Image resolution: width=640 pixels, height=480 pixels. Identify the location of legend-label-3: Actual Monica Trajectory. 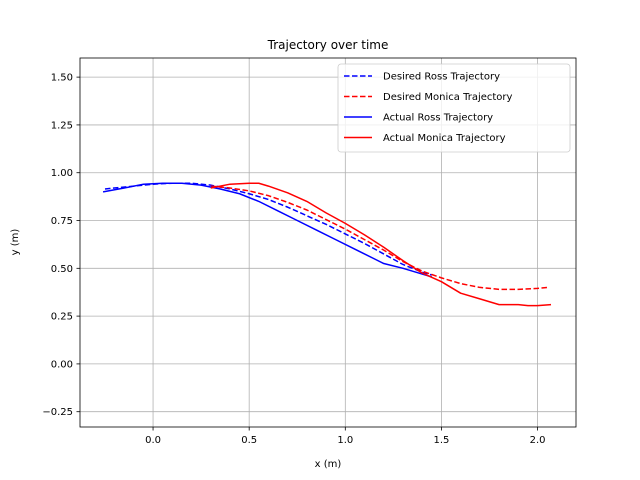
(444, 138).